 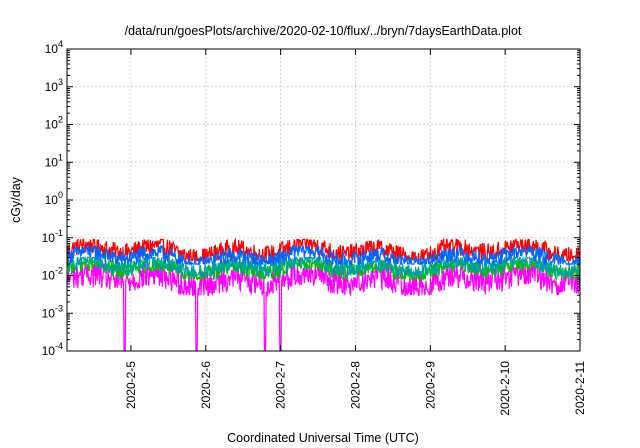 I want to click on x-tick-label: 2020-2-5, so click(x=131, y=385).